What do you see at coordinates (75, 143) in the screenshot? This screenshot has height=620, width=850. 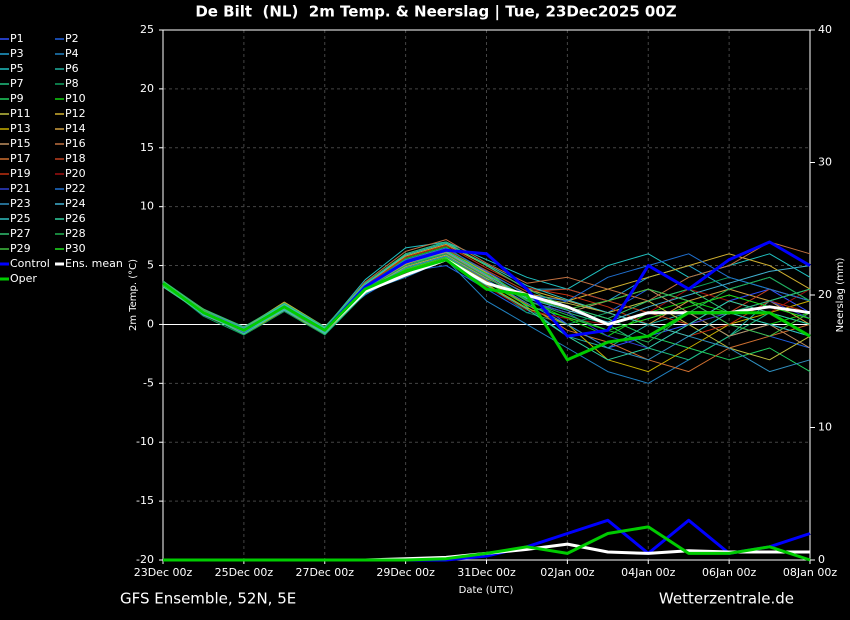 I see `legend-label: P16` at bounding box center [75, 143].